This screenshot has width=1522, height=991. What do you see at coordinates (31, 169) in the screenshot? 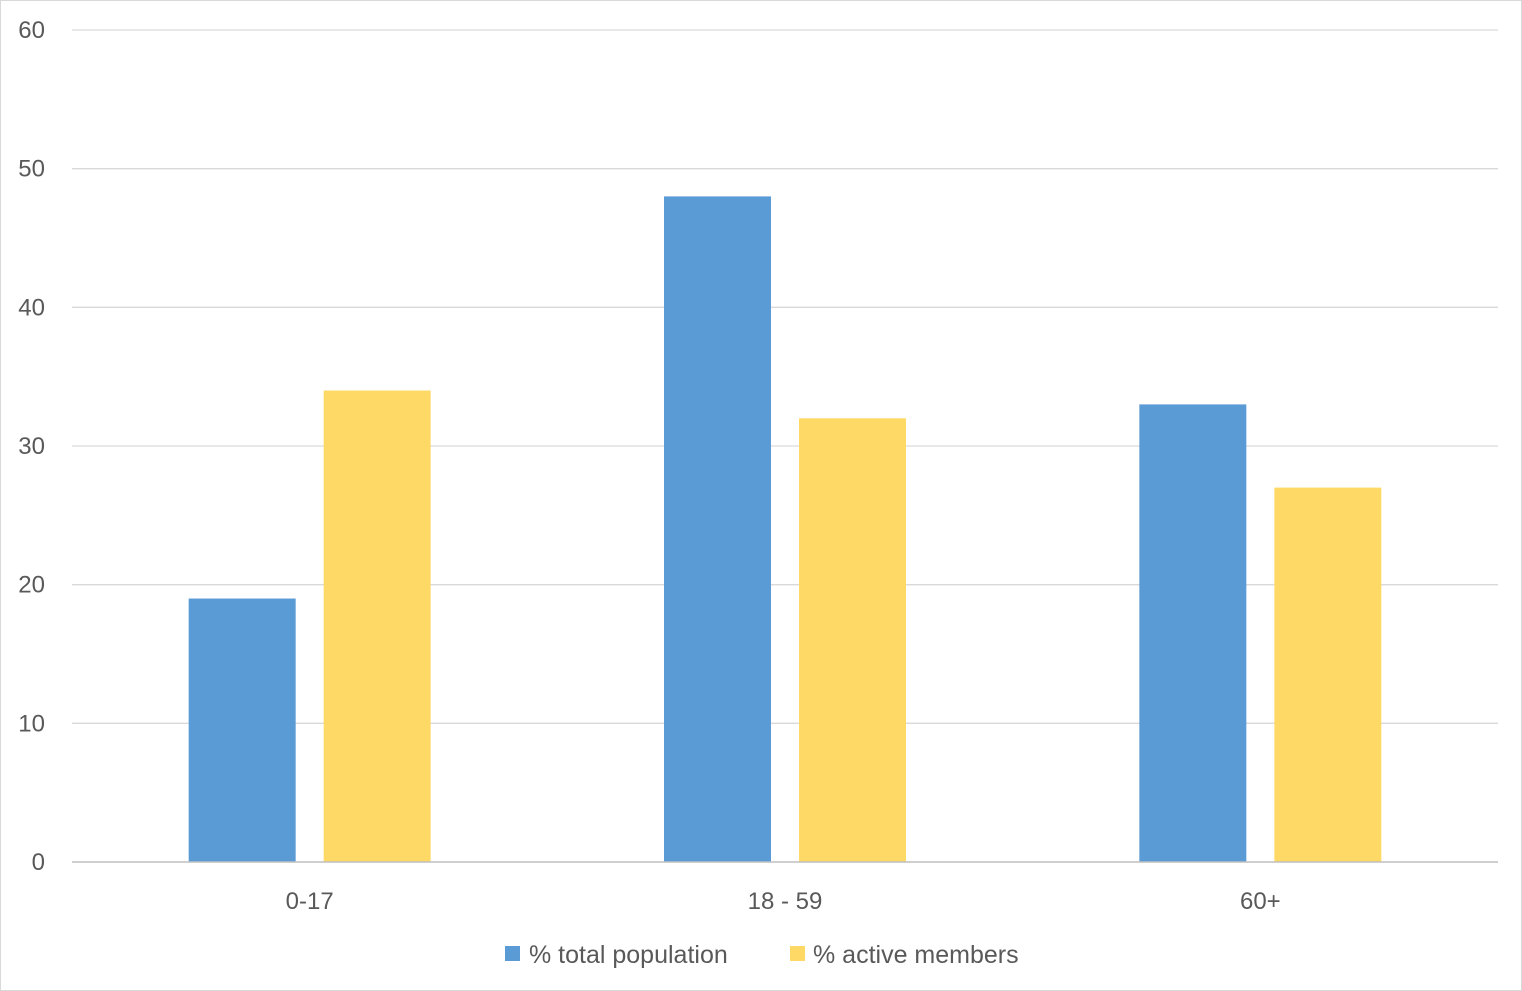
I see `y-tick-label: 50` at bounding box center [31, 169].